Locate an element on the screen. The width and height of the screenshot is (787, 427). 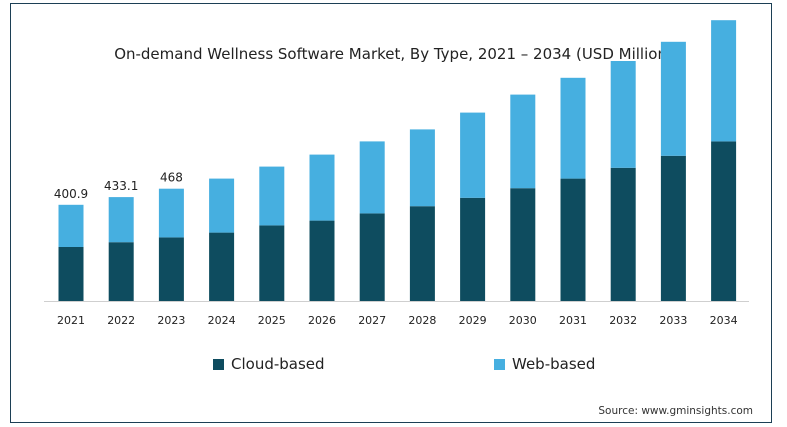
bar-web-based-2032 is located at coordinates (623, 114).